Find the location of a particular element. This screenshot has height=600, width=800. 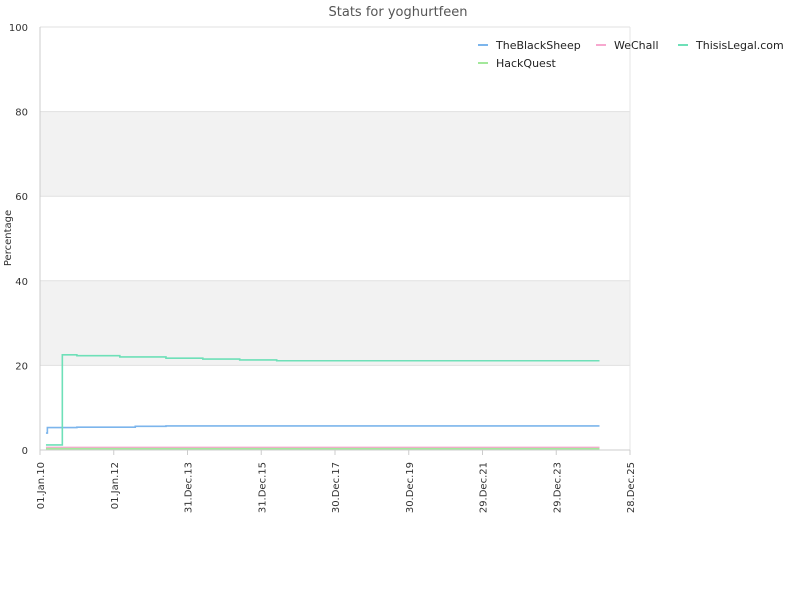

legend-label: HackQuest is located at coordinates (526, 63).